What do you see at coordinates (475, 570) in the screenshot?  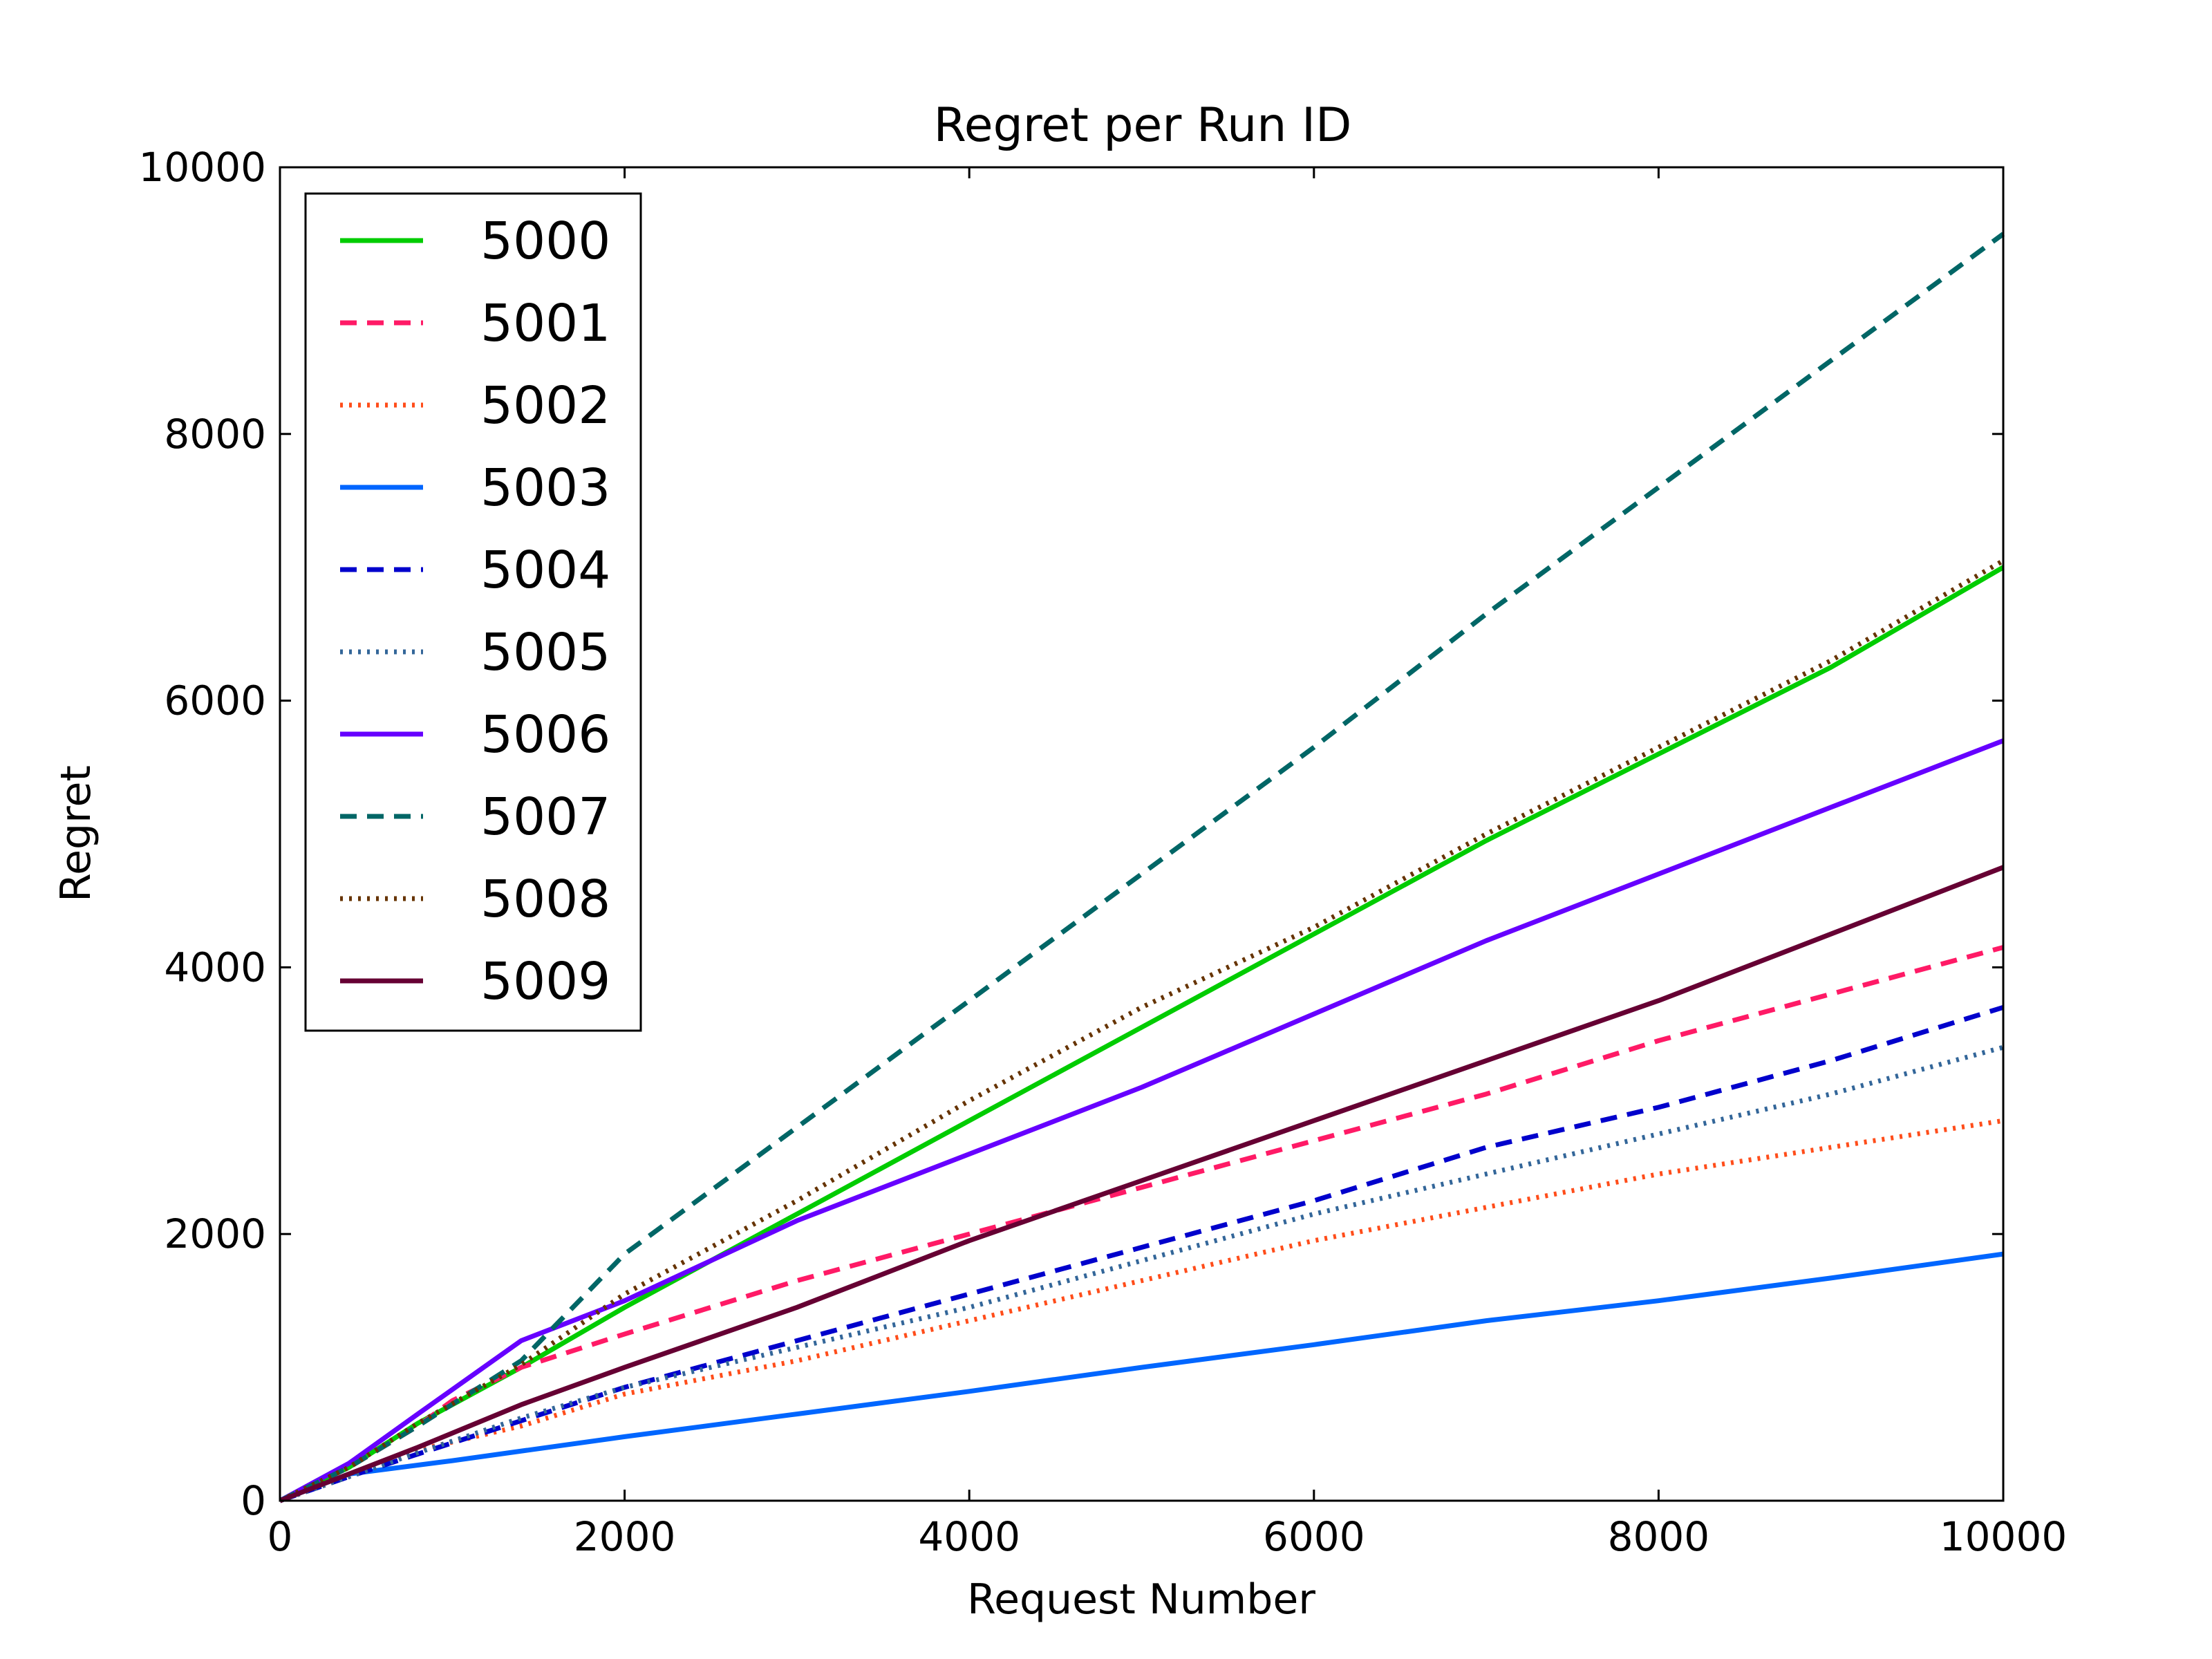 I see `legend-entry-5004: 5004` at bounding box center [475, 570].